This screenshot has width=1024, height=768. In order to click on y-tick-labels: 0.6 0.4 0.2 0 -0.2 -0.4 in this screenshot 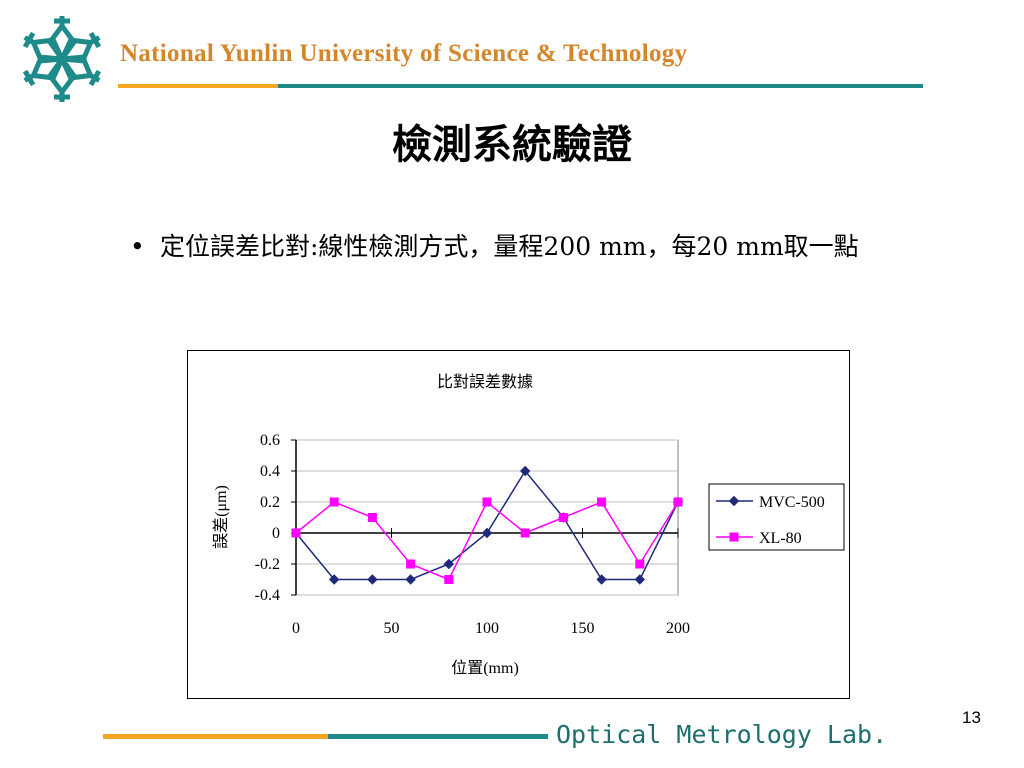, I will do `click(267, 518)`.